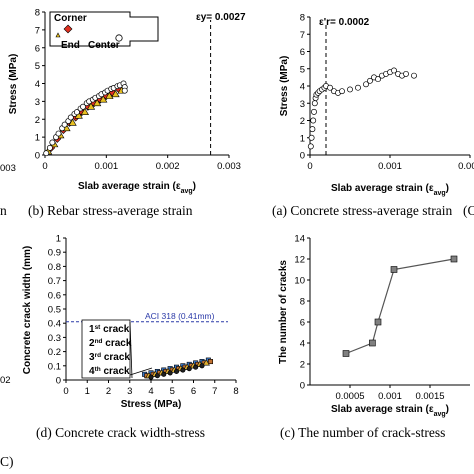 This screenshot has height=474, width=474. Describe the element at coordinates (235, 391) in the screenshot. I see `x-tick-label: 8` at that location.